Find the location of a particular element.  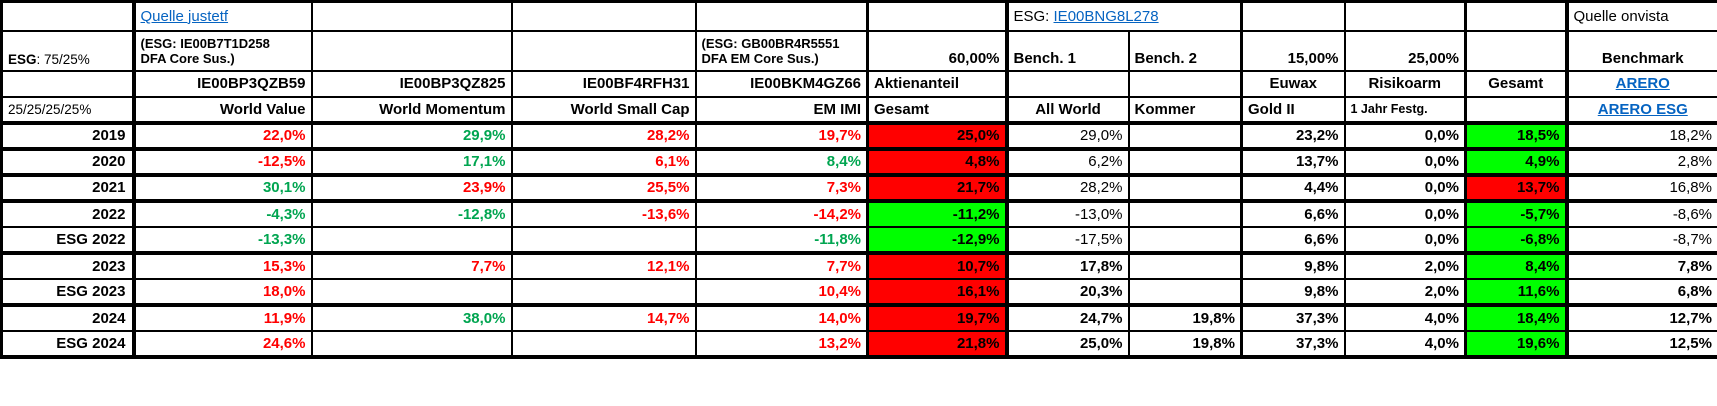

cell-2022-benchmark: -8,6% is located at coordinates (1641, 213).